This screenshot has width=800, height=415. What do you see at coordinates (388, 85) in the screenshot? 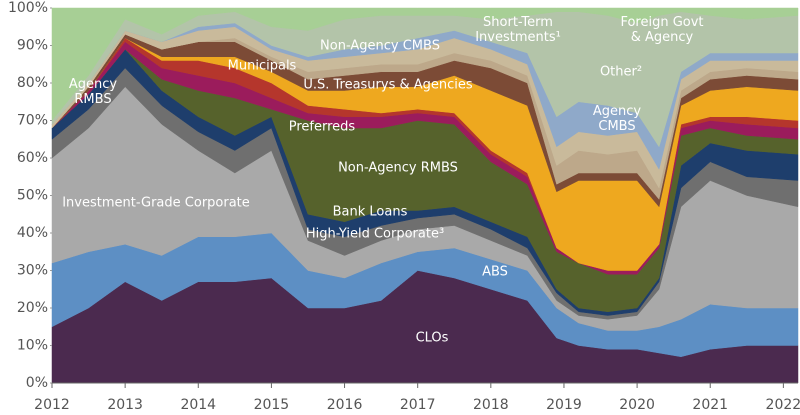
I see `series-label: U.S. Treasurys & Agencies` at bounding box center [388, 85].